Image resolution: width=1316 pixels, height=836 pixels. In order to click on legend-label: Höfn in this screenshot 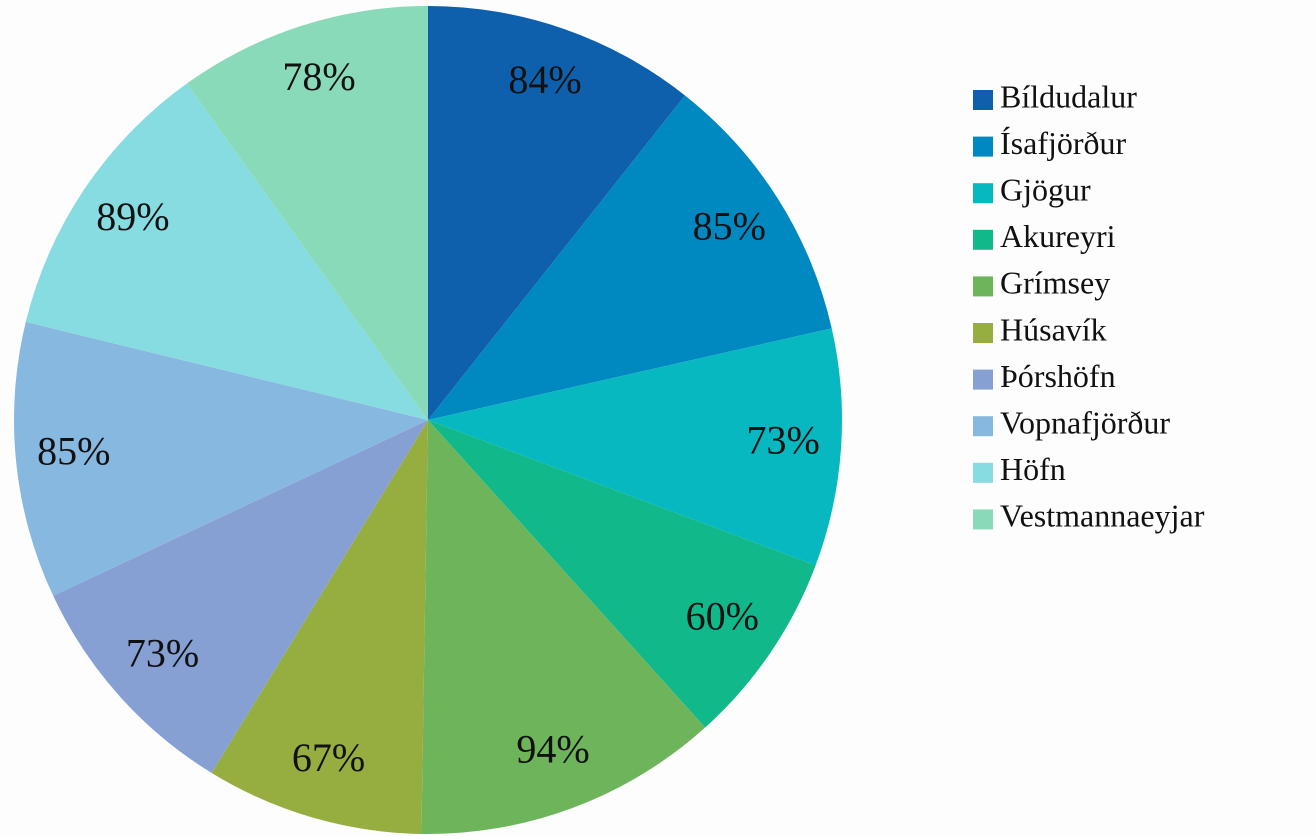, I will do `click(1033, 469)`.